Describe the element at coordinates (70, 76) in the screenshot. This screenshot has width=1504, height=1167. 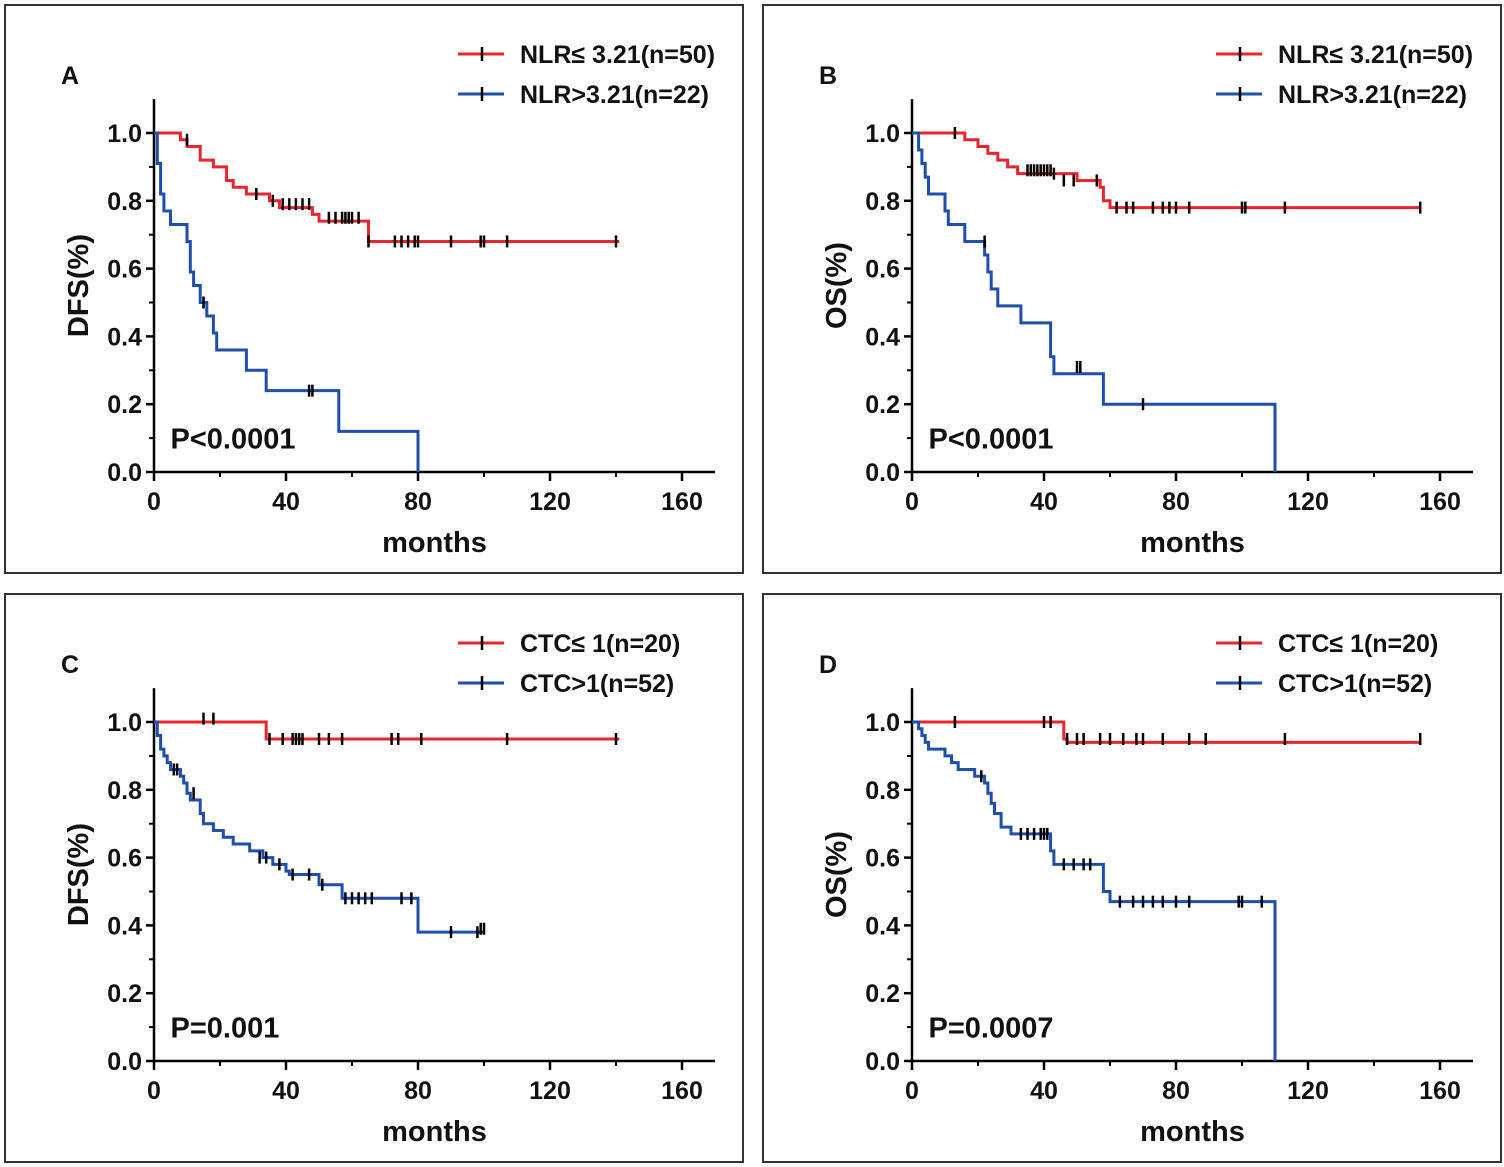
I see `panel-label: A` at that location.